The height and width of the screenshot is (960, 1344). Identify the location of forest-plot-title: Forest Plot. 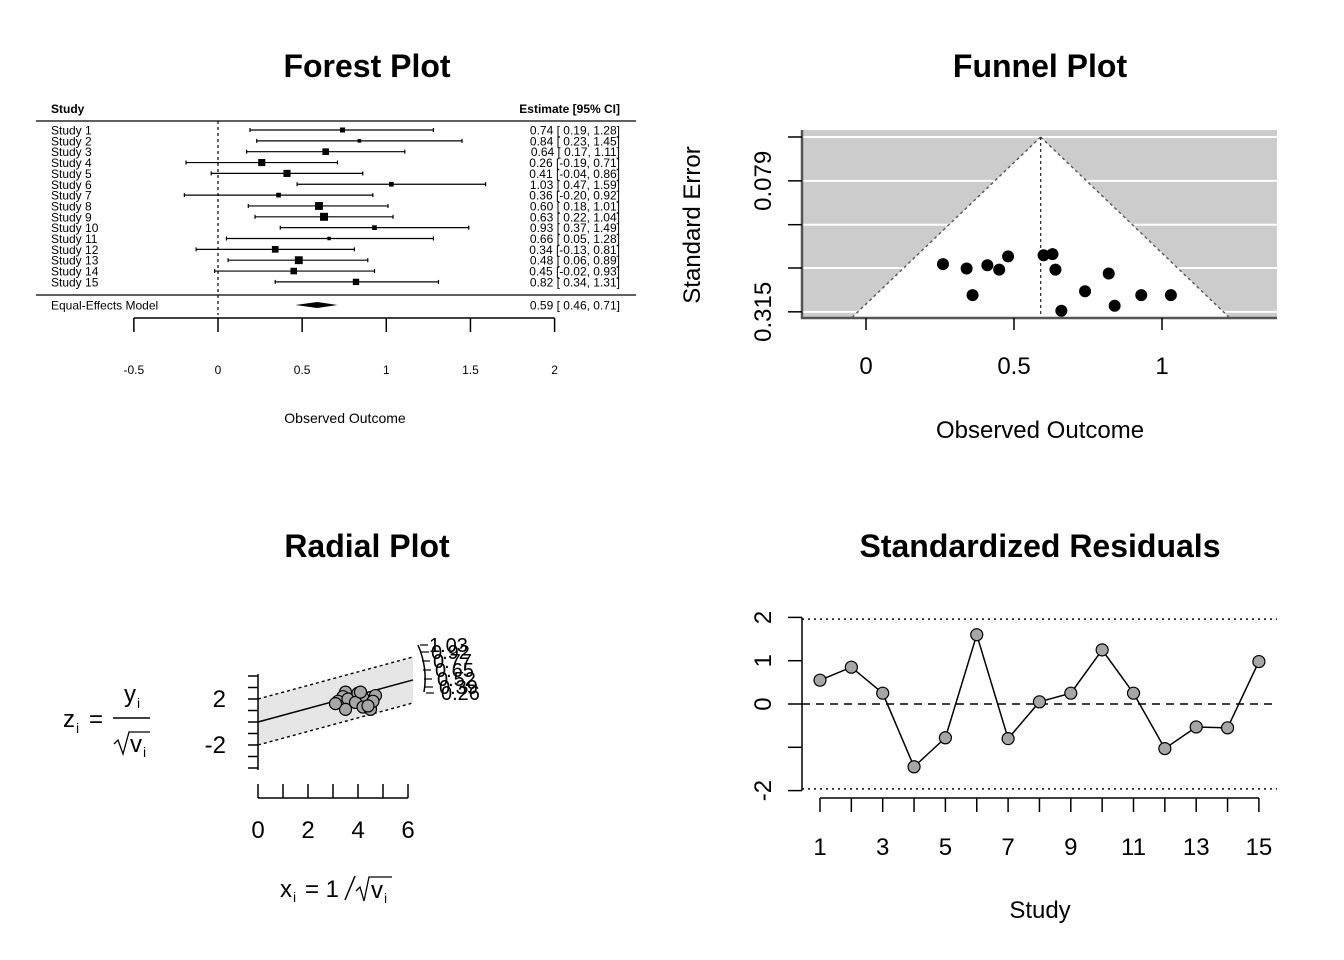
(366, 66).